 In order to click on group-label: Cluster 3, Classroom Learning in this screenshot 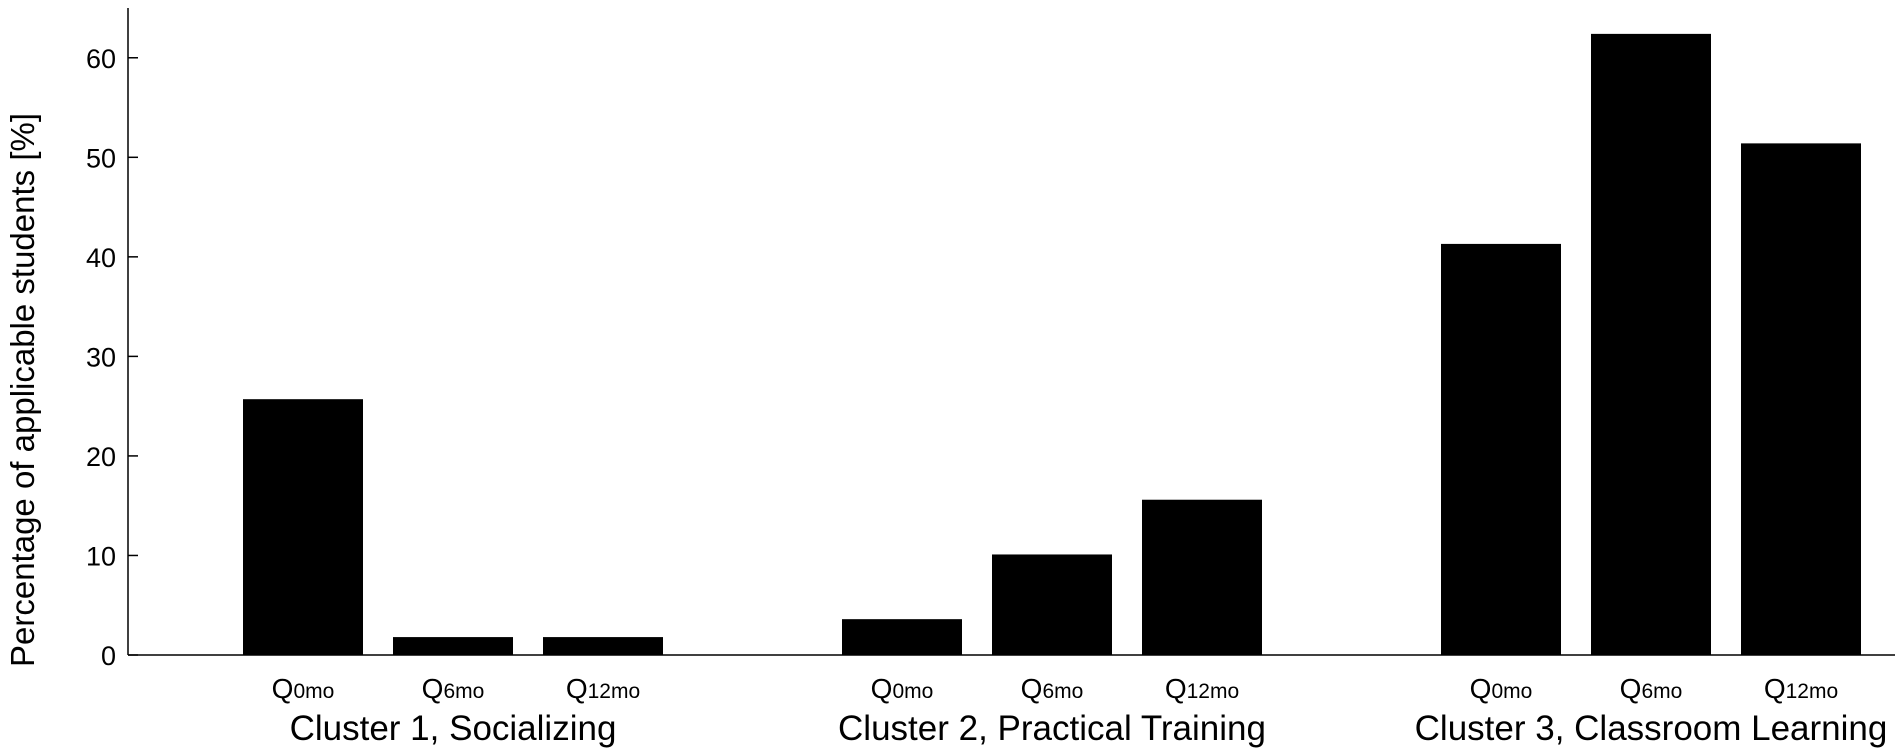, I will do `click(1651, 728)`.